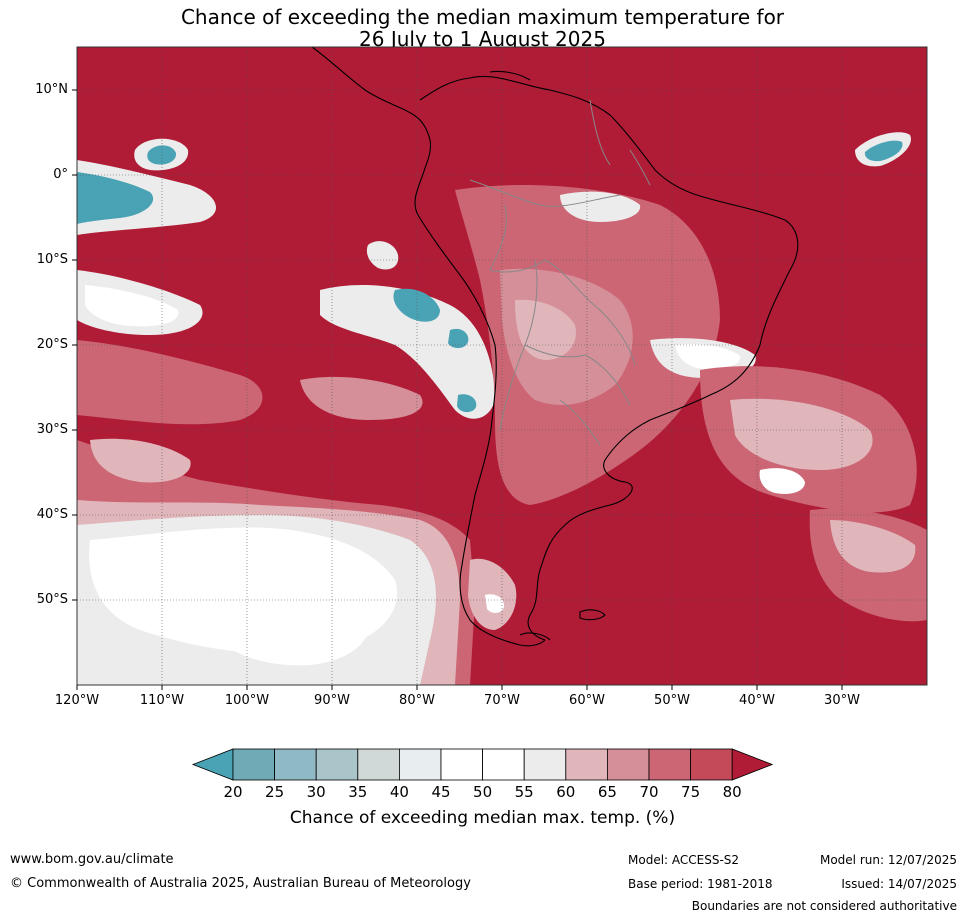 This screenshot has width=965, height=919. What do you see at coordinates (752, 764) in the screenshot?
I see `colorbar-arrow-high` at bounding box center [752, 764].